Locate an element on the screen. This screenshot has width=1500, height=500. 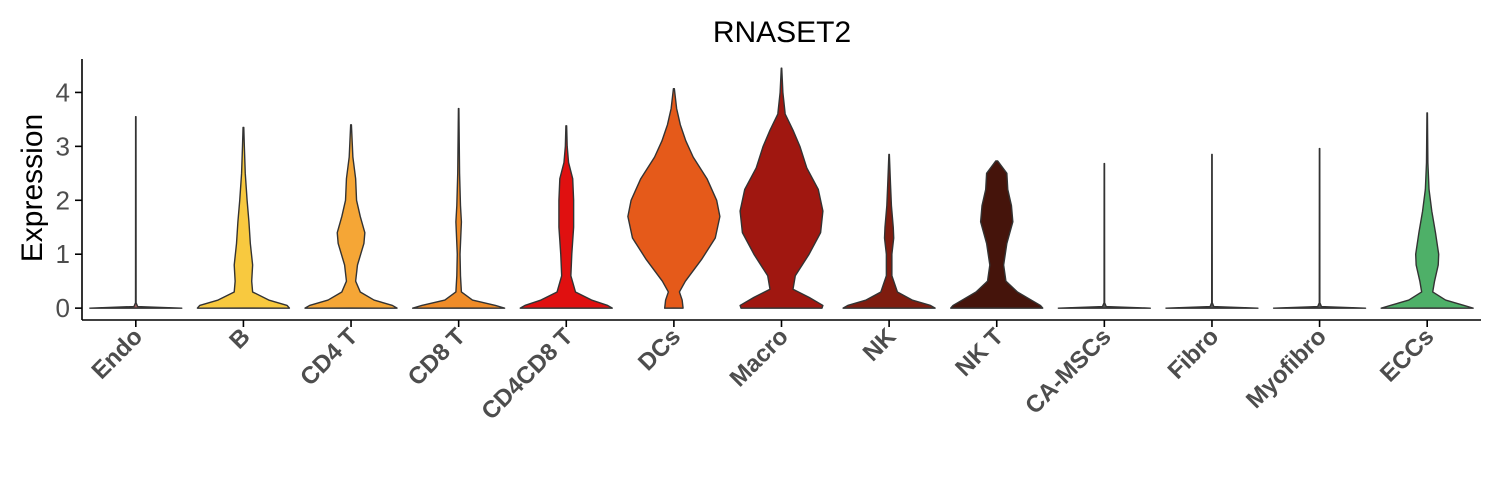
violin-dcs is located at coordinates (674, 198).